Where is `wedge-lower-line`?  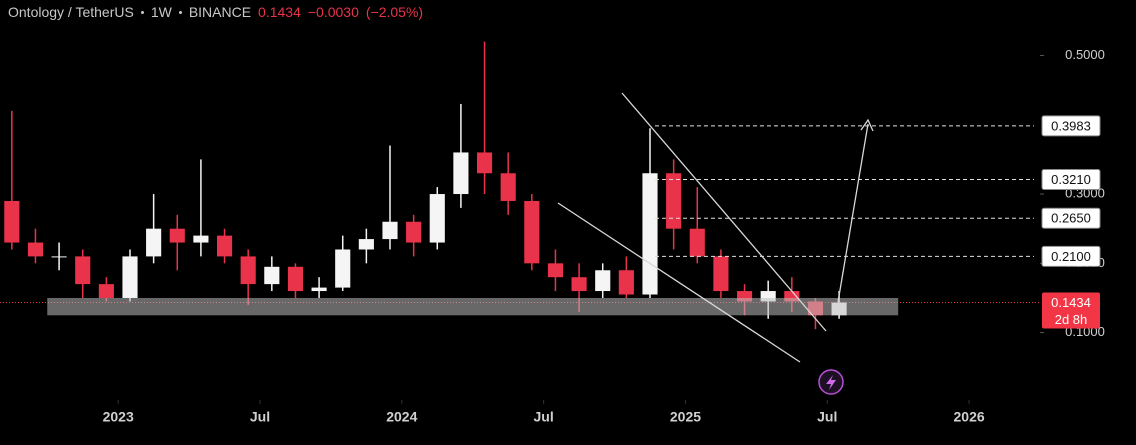 wedge-lower-line is located at coordinates (679, 282).